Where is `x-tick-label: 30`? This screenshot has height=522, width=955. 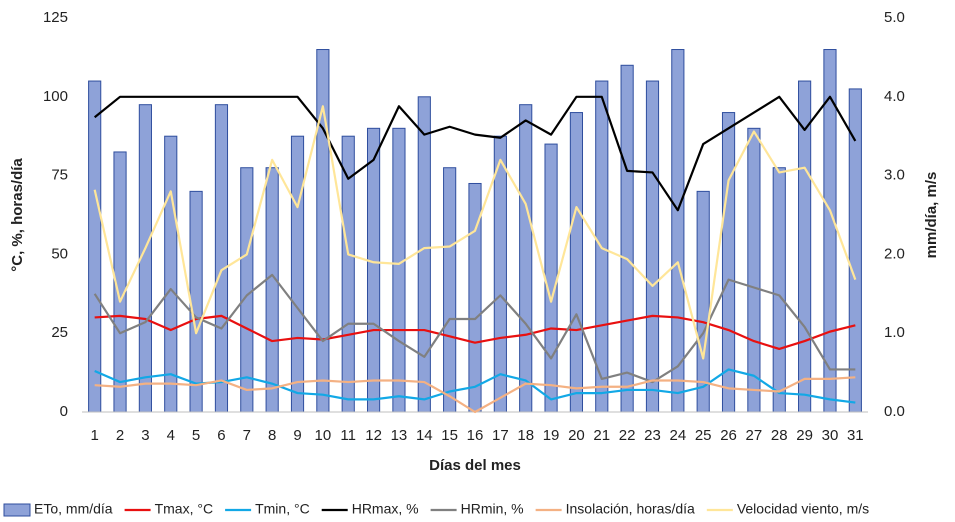
x-tick-label: 30 is located at coordinates (830, 435).